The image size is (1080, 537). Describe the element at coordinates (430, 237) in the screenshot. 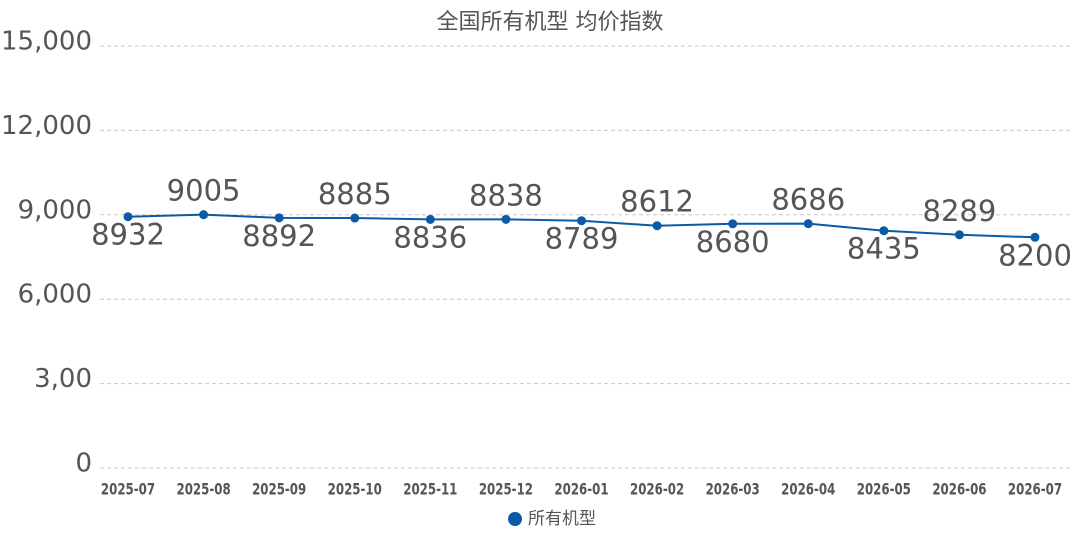

I see `data-label: 8836` at that location.